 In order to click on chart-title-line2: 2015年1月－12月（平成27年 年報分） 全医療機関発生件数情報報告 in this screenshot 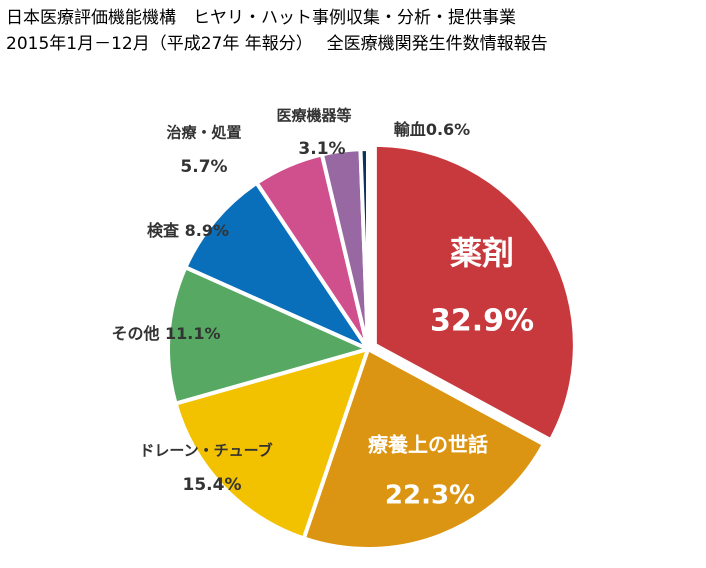, I will do `click(277, 44)`.